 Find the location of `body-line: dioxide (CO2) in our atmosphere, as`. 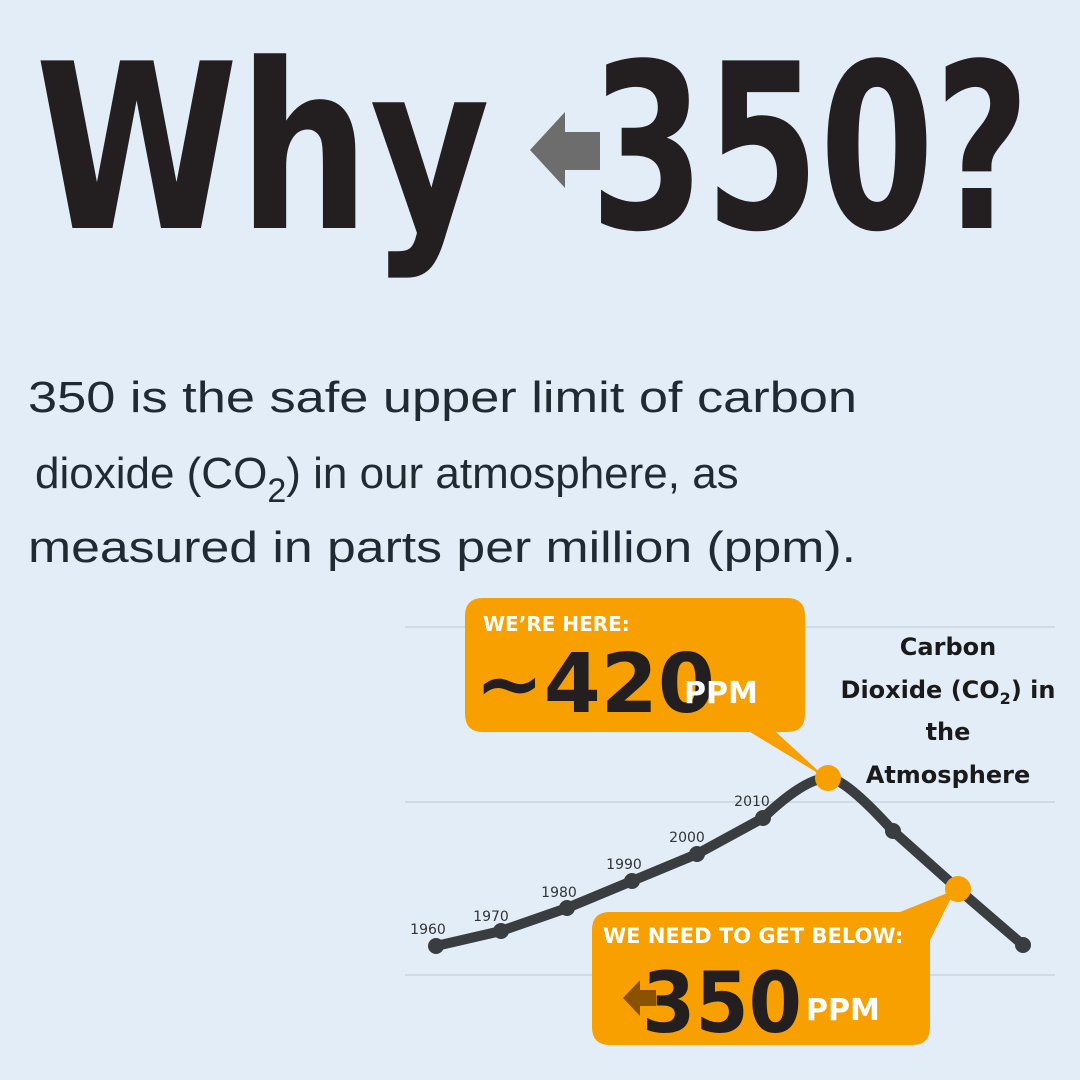

body-line: dioxide (CO2) in our atmosphere, as is located at coordinates (387, 479).